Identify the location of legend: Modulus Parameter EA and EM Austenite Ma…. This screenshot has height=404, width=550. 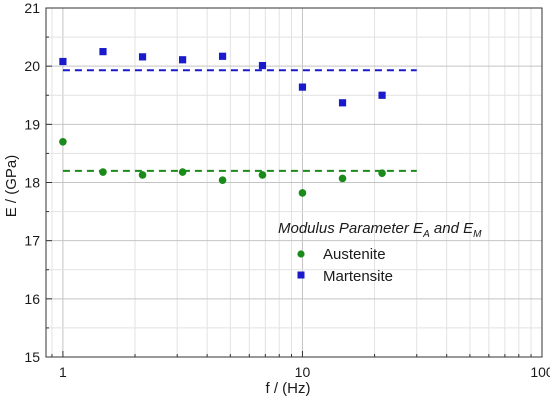
(380, 252).